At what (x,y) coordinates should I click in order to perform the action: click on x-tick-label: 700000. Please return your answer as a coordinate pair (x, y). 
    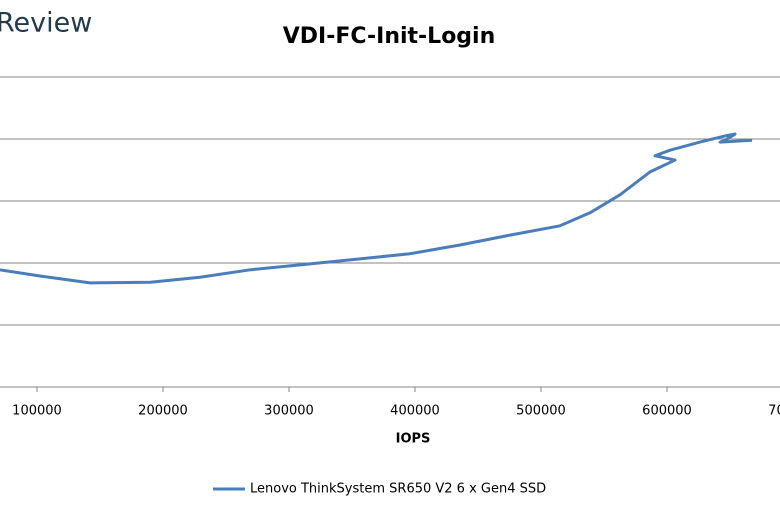
    Looking at the image, I should click on (774, 411).